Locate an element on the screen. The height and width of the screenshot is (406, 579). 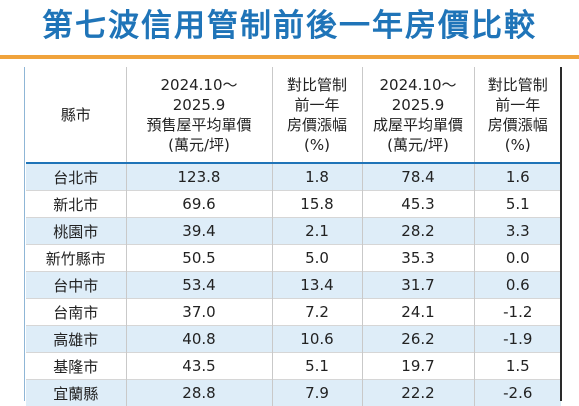
presale-price-cell: 40.8 is located at coordinates (199, 339).